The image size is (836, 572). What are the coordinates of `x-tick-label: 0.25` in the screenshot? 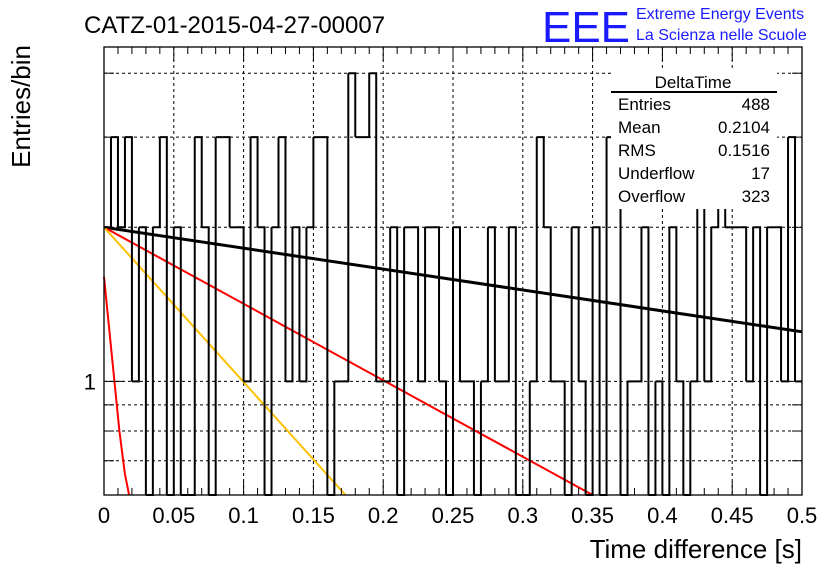 It's located at (453, 515).